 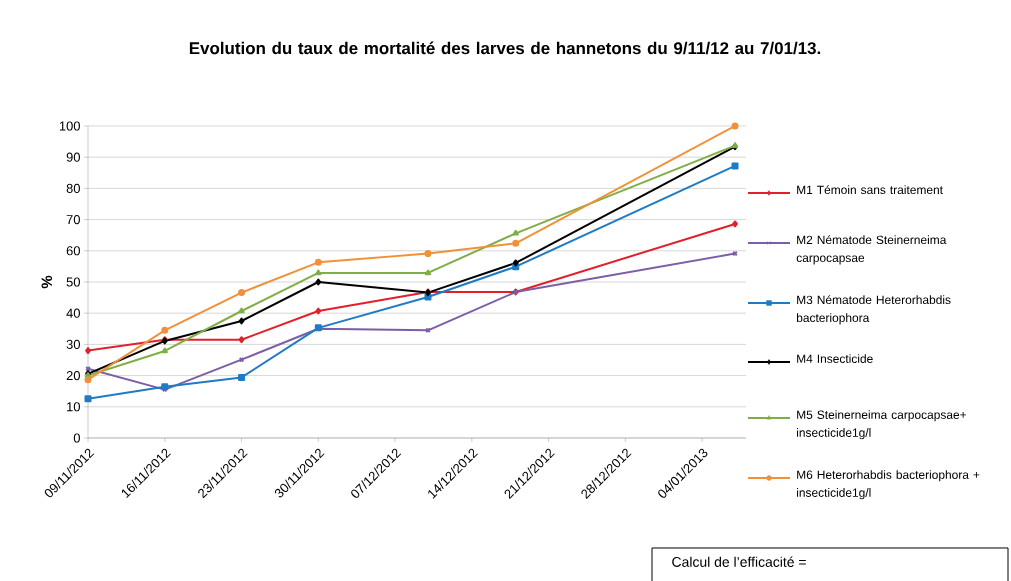 I want to click on y-tick-label: 0, so click(x=76, y=438).